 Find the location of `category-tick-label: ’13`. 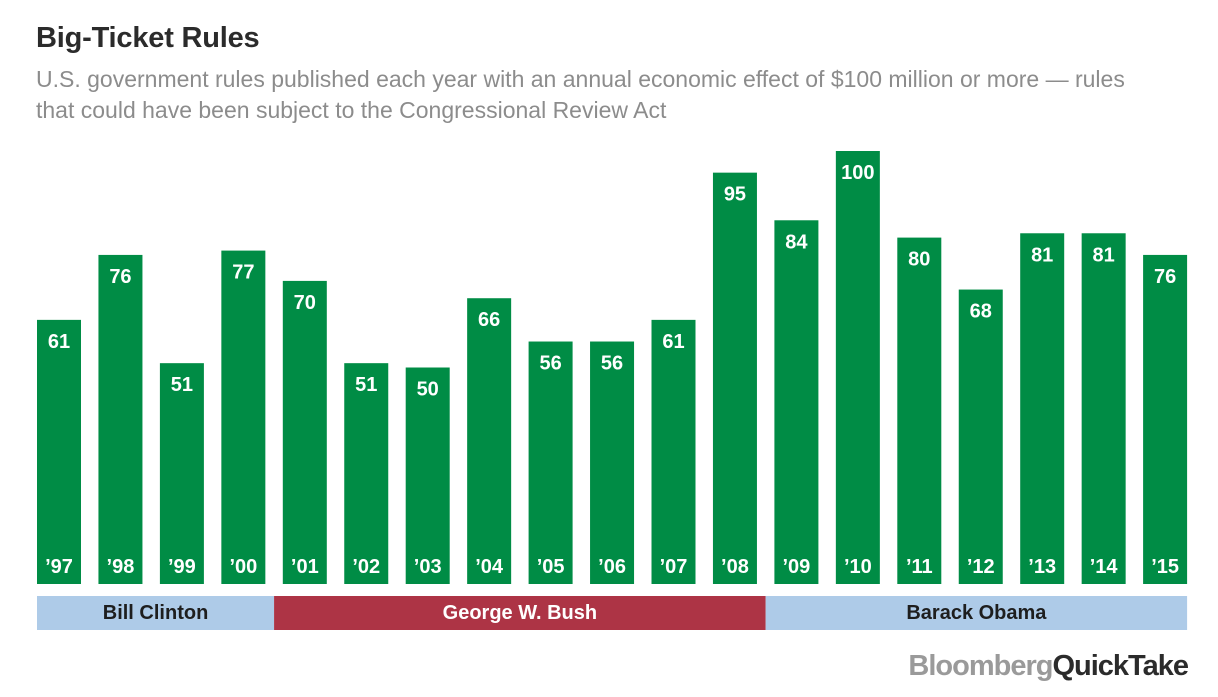

category-tick-label: ’13 is located at coordinates (1042, 567).